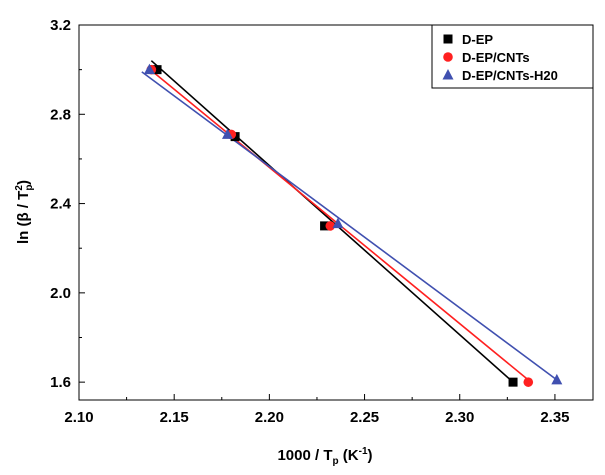  I want to click on y-tick-label: 1.6, so click(60, 382).